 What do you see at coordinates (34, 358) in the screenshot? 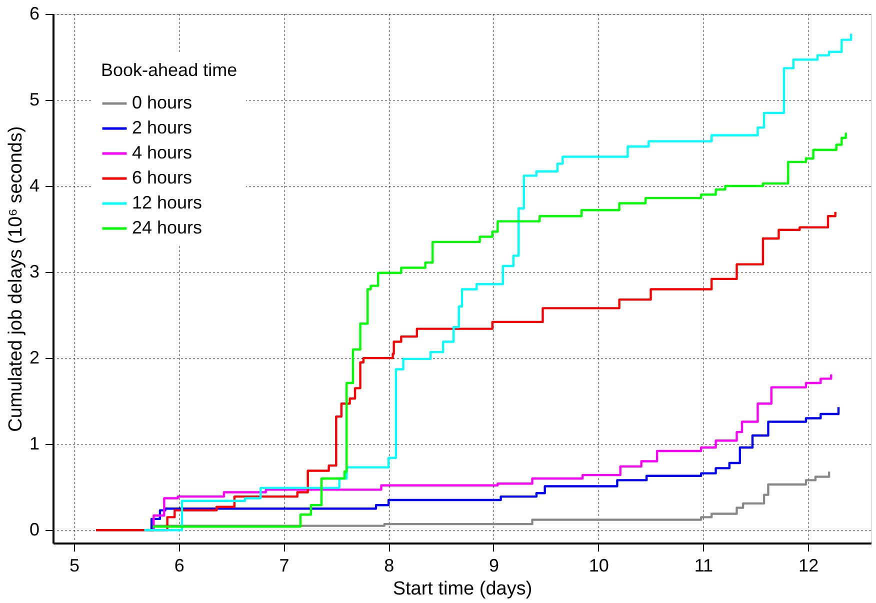
I see `y-tick-label: 2` at bounding box center [34, 358].